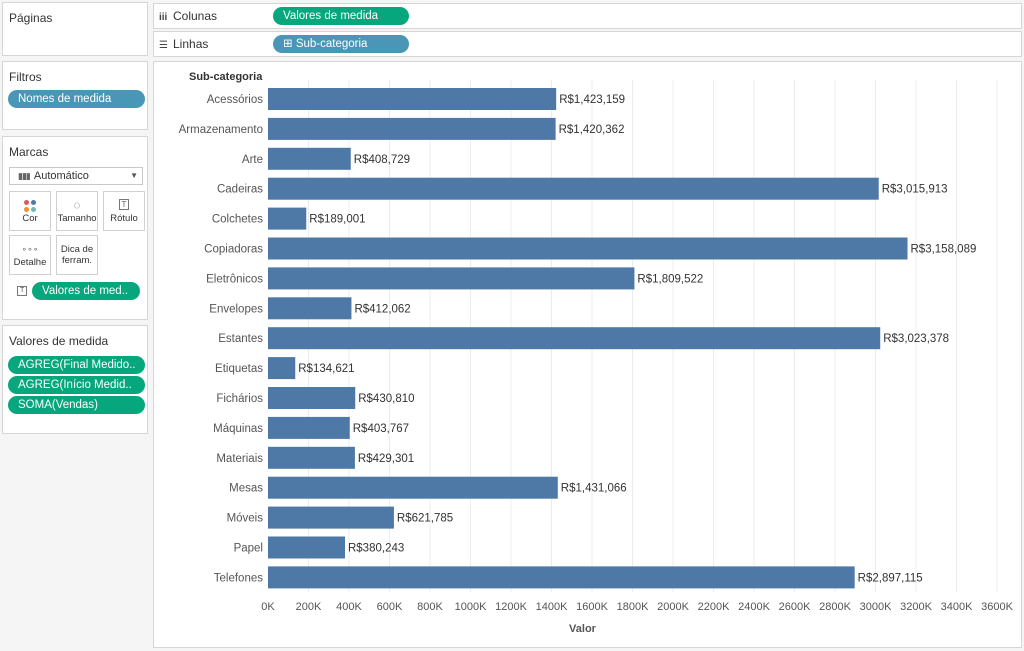 The width and height of the screenshot is (1024, 651). I want to click on x-tick-label: 3600K, so click(997, 607).